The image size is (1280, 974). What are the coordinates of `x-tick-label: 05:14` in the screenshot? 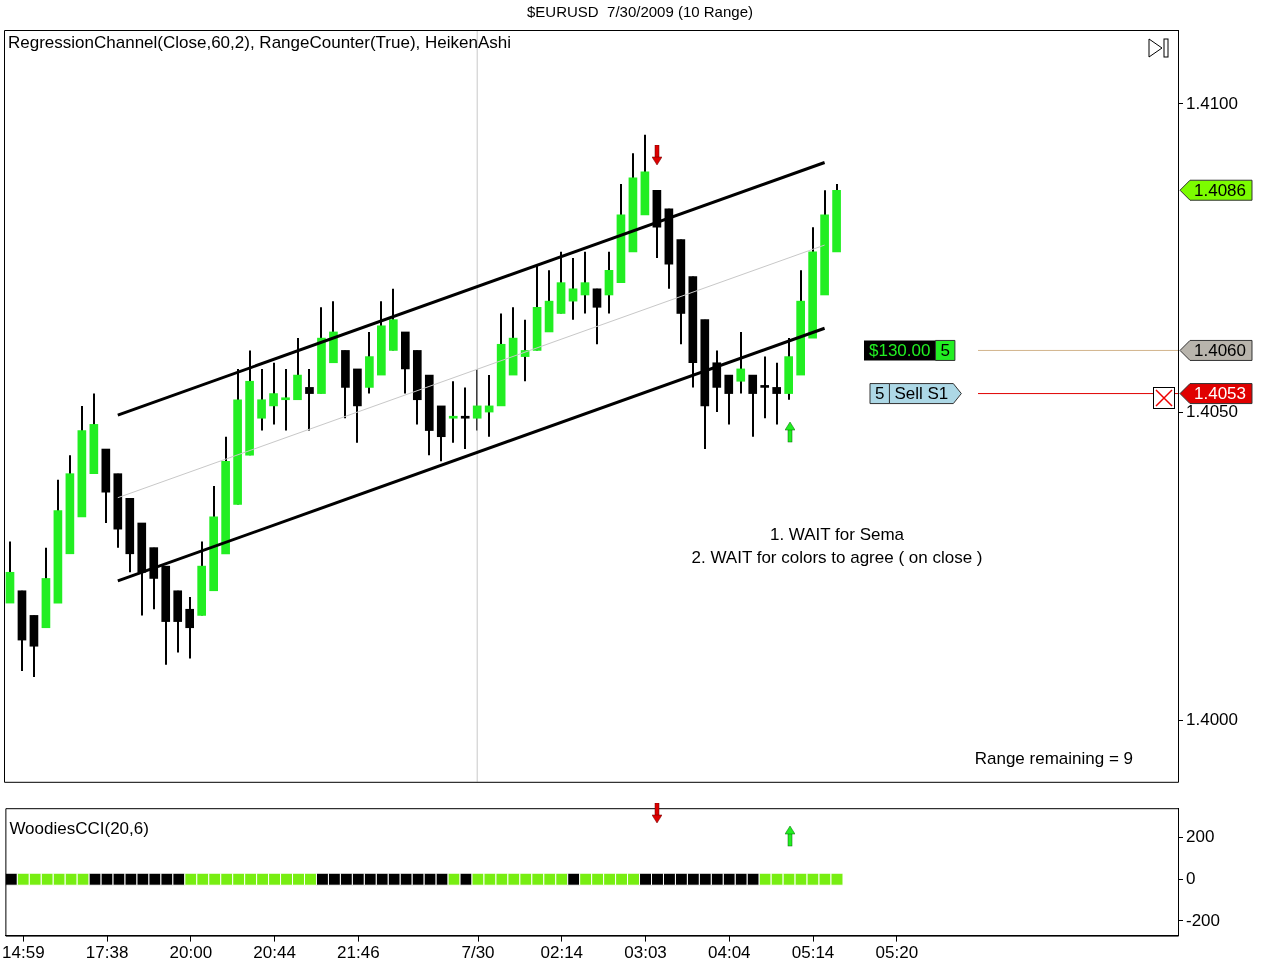 It's located at (813, 953).